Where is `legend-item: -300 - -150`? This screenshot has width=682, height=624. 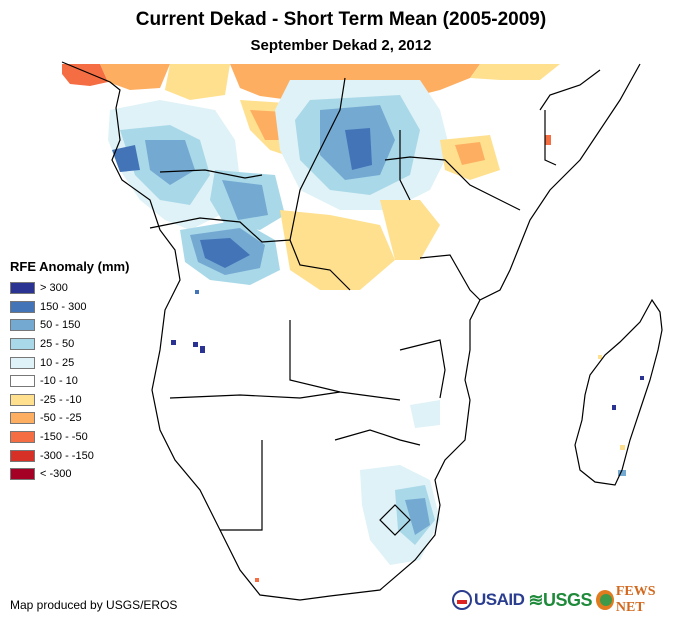 legend-item: -300 - -150 is located at coordinates (69, 455).